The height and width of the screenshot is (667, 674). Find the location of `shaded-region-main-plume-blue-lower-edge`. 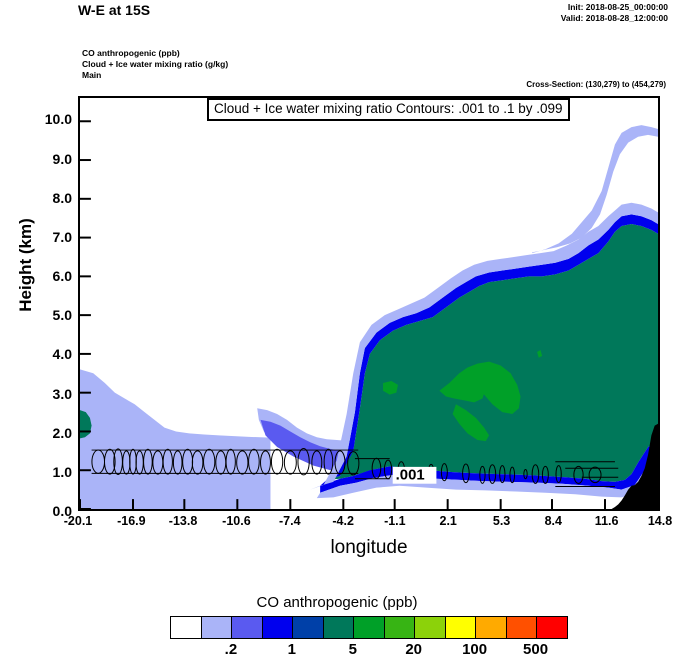

shaded-region-main-plume-blue-lower-edge is located at coordinates (489, 467).